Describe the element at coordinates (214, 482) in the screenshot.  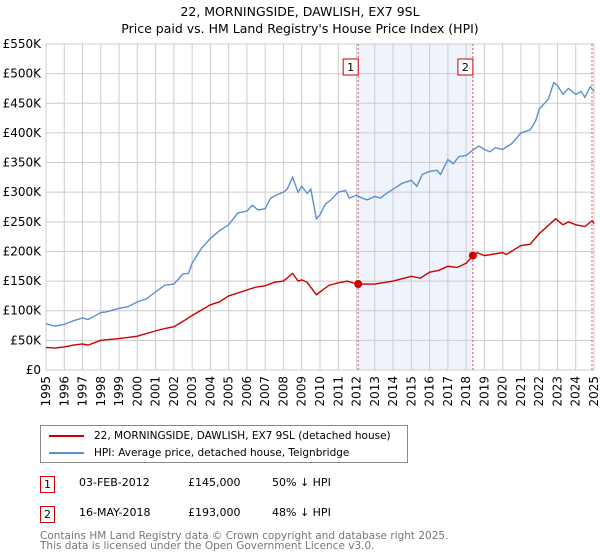
I see `transaction-price: £145,000` at that location.